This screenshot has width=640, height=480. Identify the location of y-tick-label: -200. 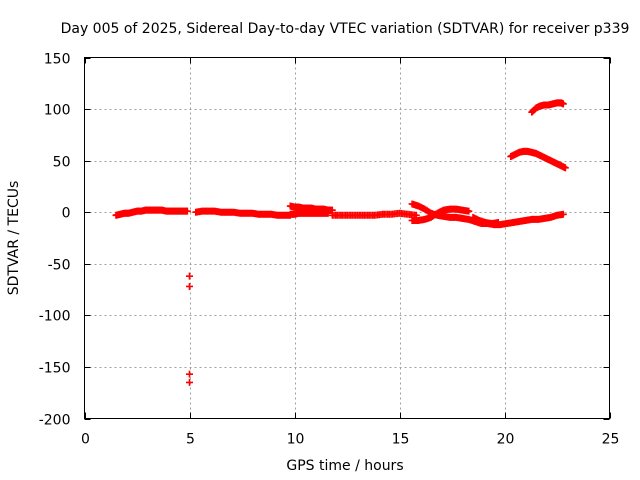
(55, 421).